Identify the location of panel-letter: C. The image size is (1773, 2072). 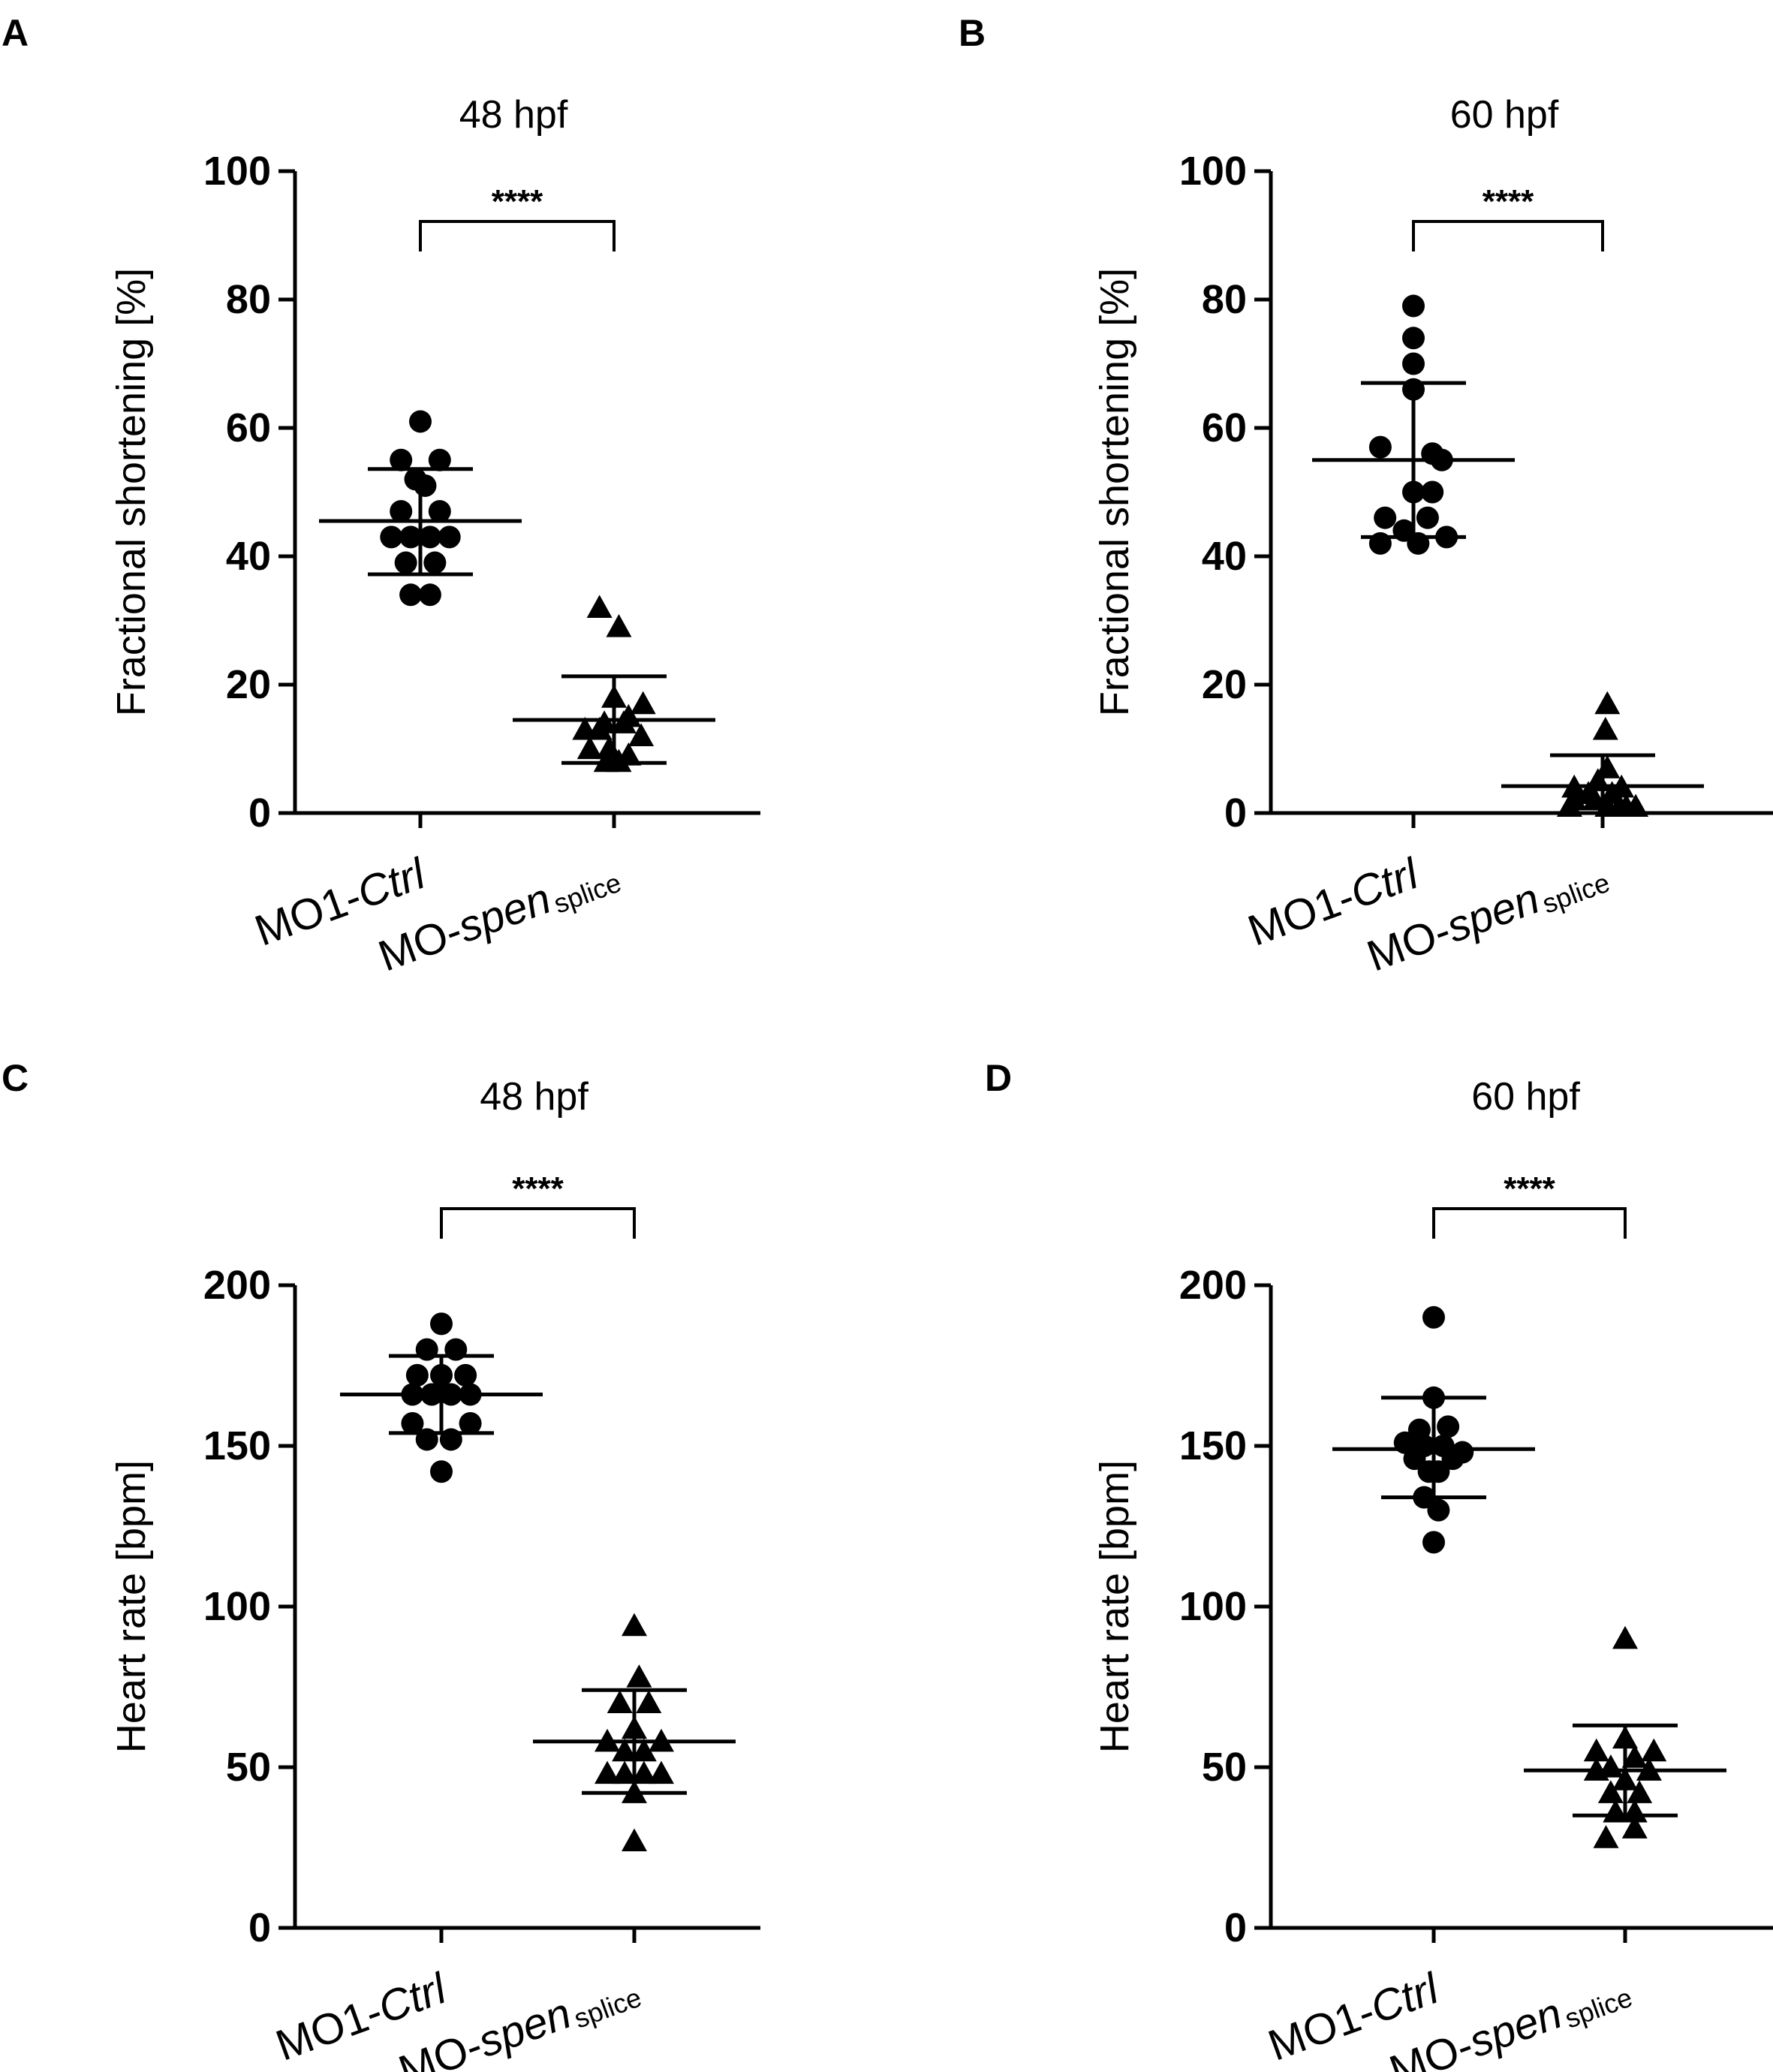
(15, 1078).